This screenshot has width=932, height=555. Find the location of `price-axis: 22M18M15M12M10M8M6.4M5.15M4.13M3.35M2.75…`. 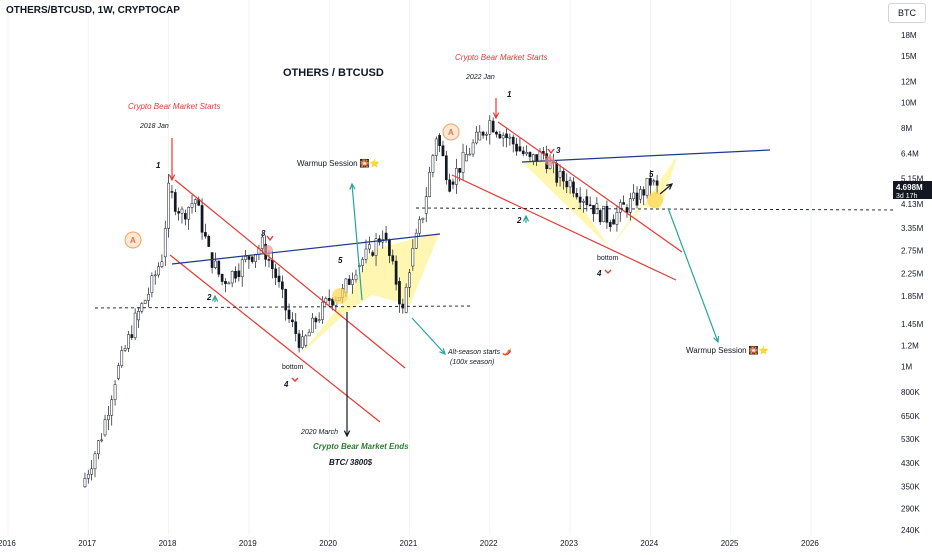

price-axis: 22M18M15M12M10M8M6.4M5.15M4.13M3.35M2.75… is located at coordinates (912, 275).